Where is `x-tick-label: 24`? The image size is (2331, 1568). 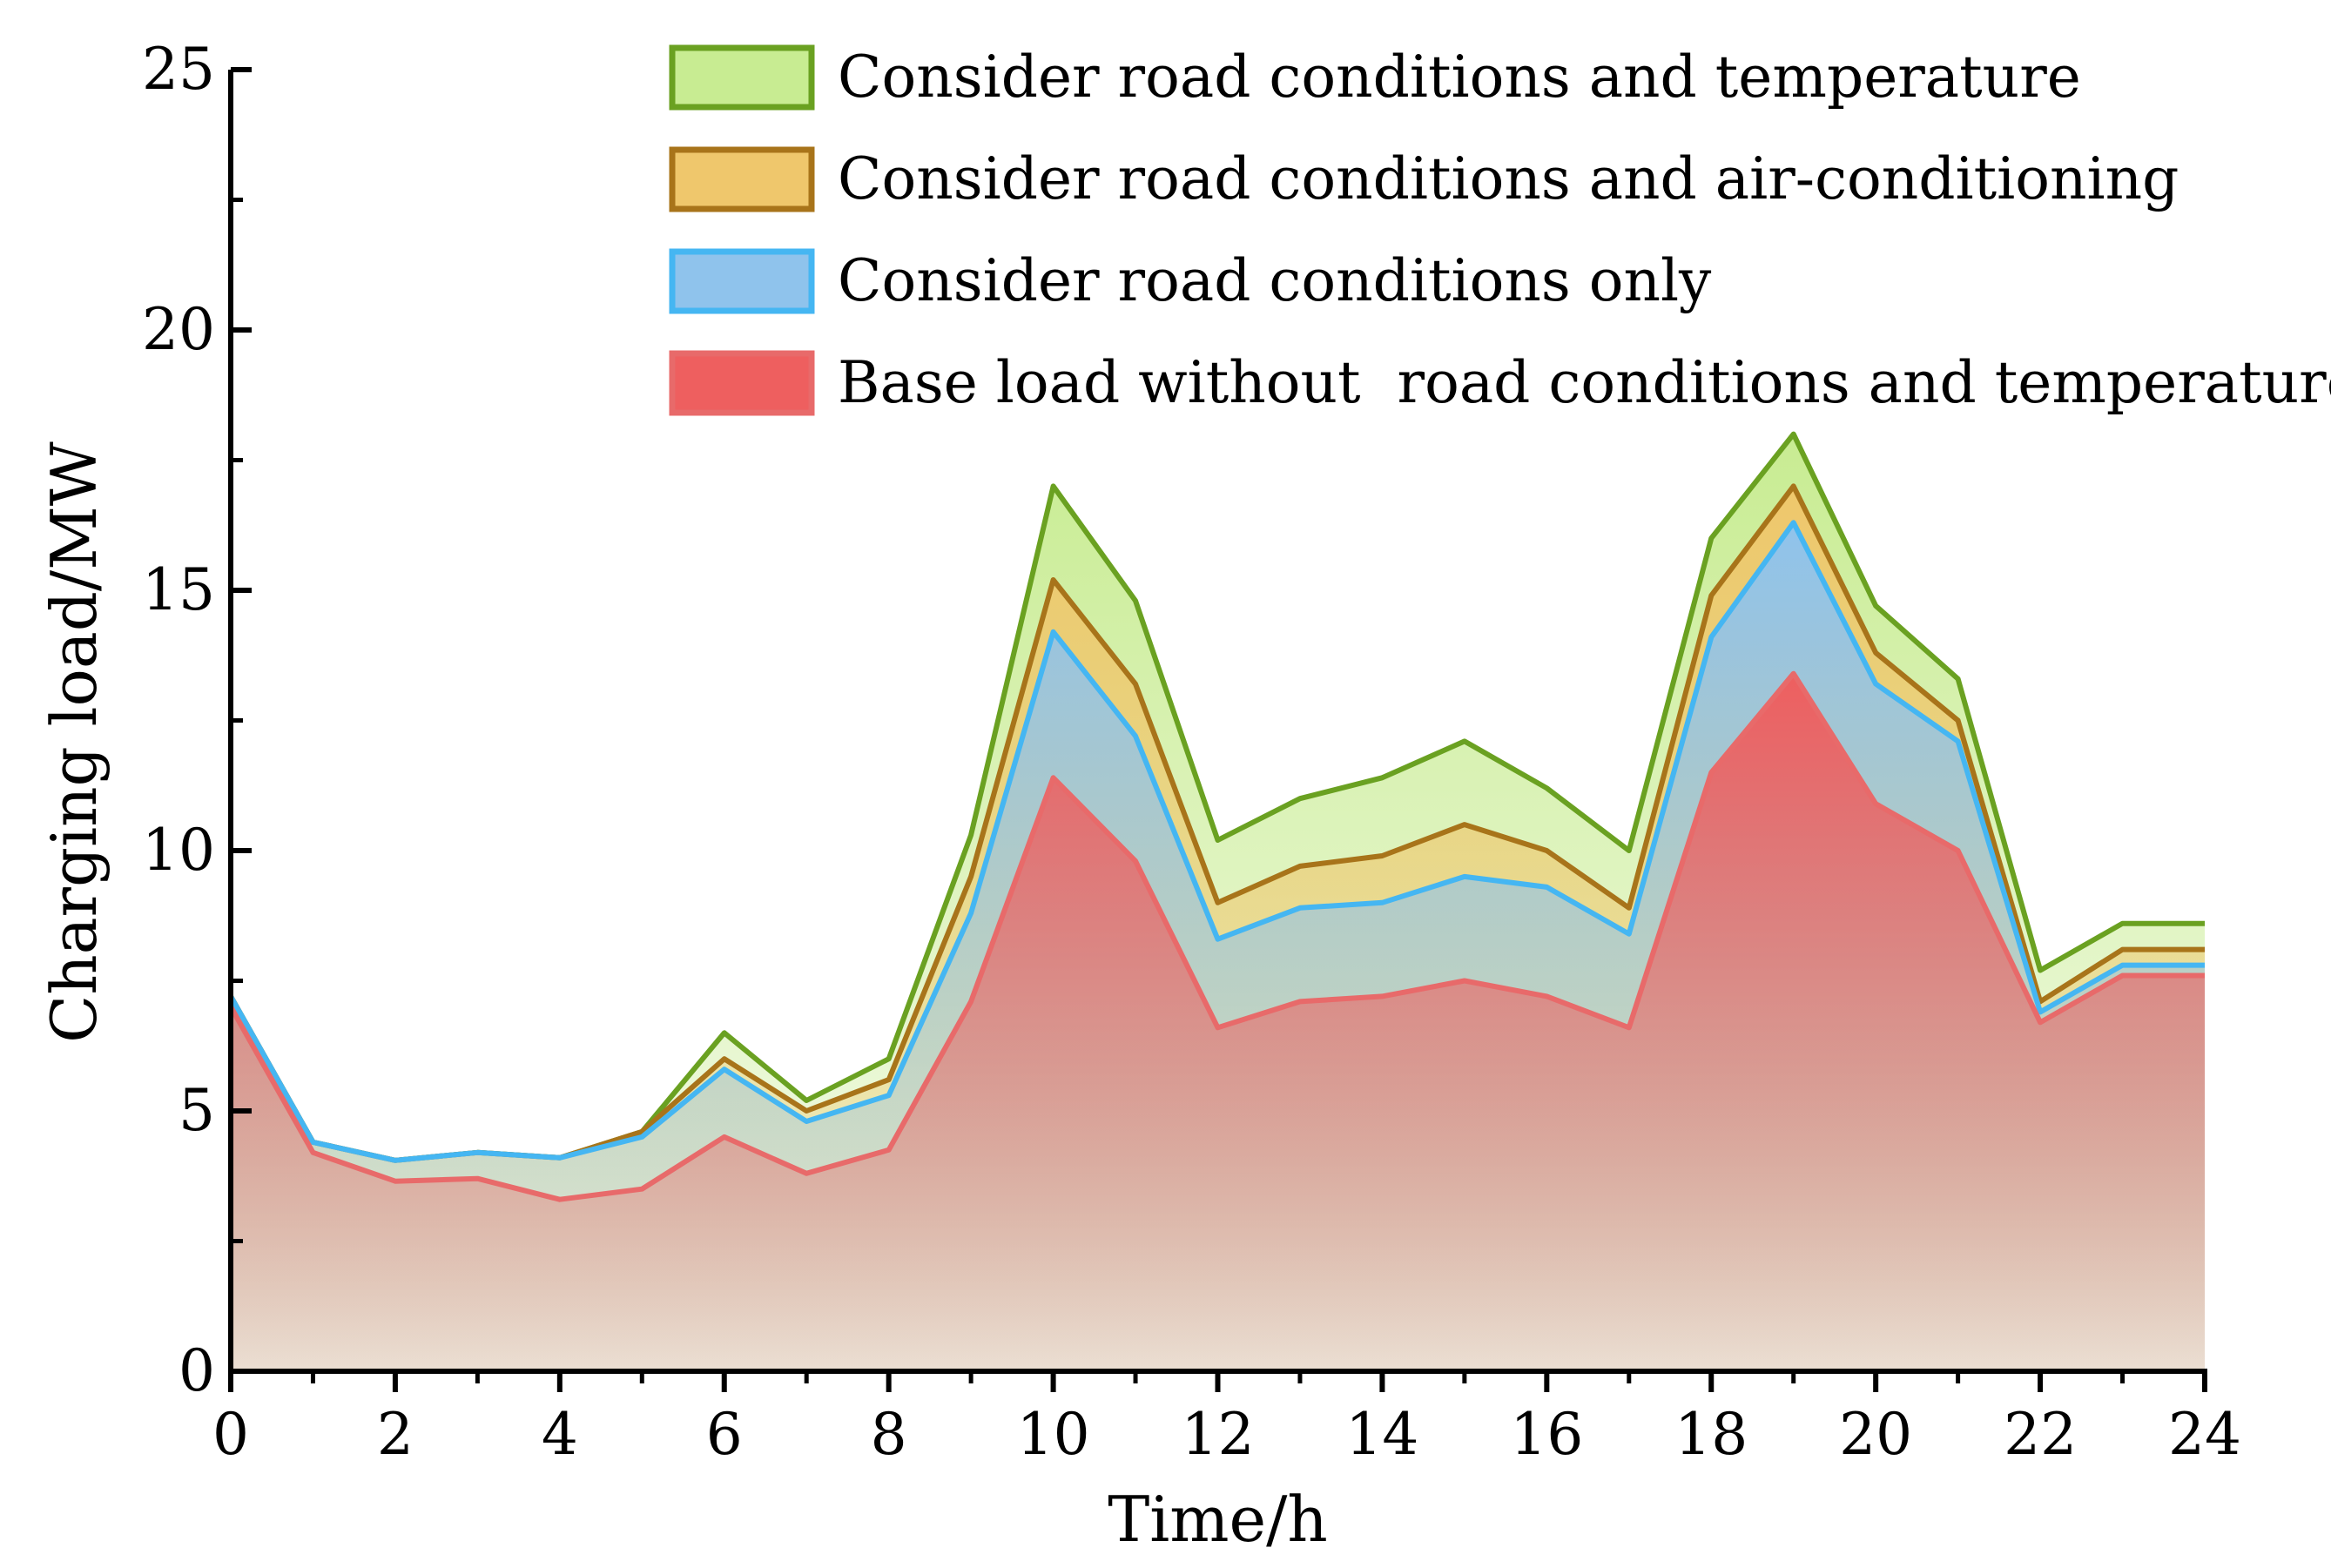
x-tick-label: 24 is located at coordinates (2204, 1434).